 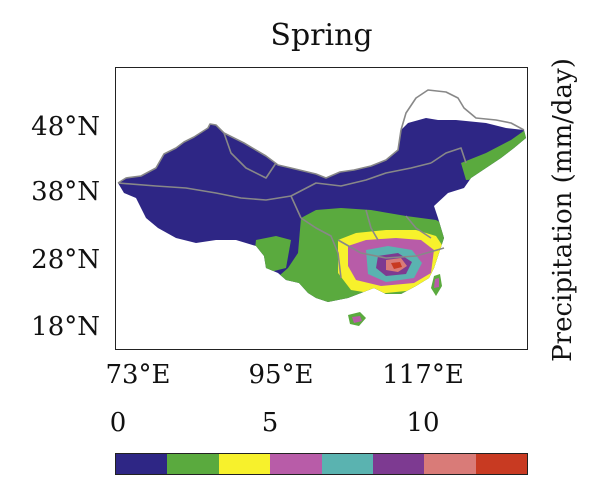 What do you see at coordinates (270, 423) in the screenshot?
I see `colorbar-tick-5: 5` at bounding box center [270, 423].